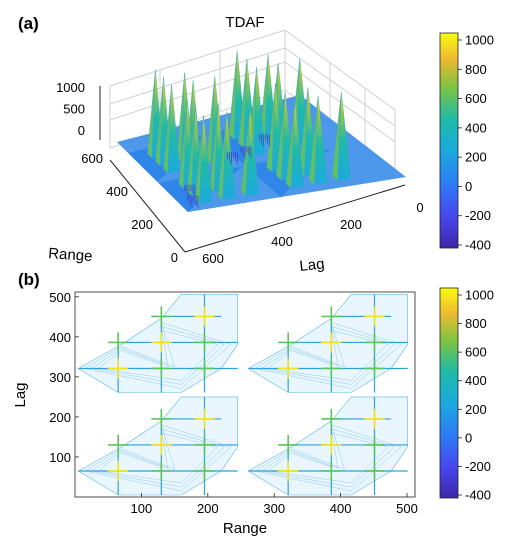 Image resolution: width=517 pixels, height=550 pixels. I want to click on range-tick-label: 400, so click(117, 191).